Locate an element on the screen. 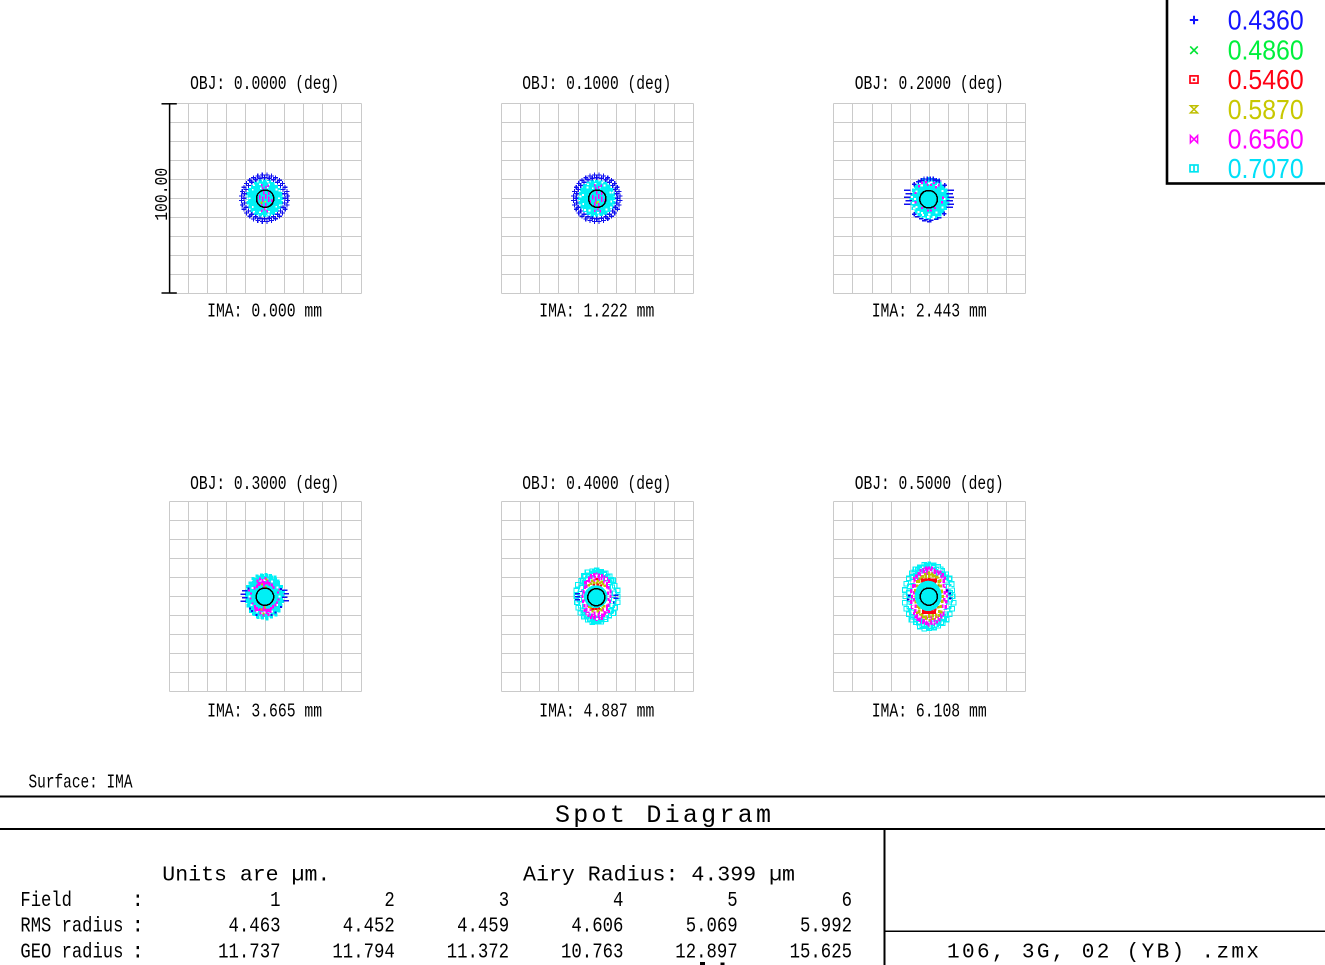 The width and height of the screenshot is (1325, 965). svg-text: 0.5870 is located at coordinates (1266, 109).